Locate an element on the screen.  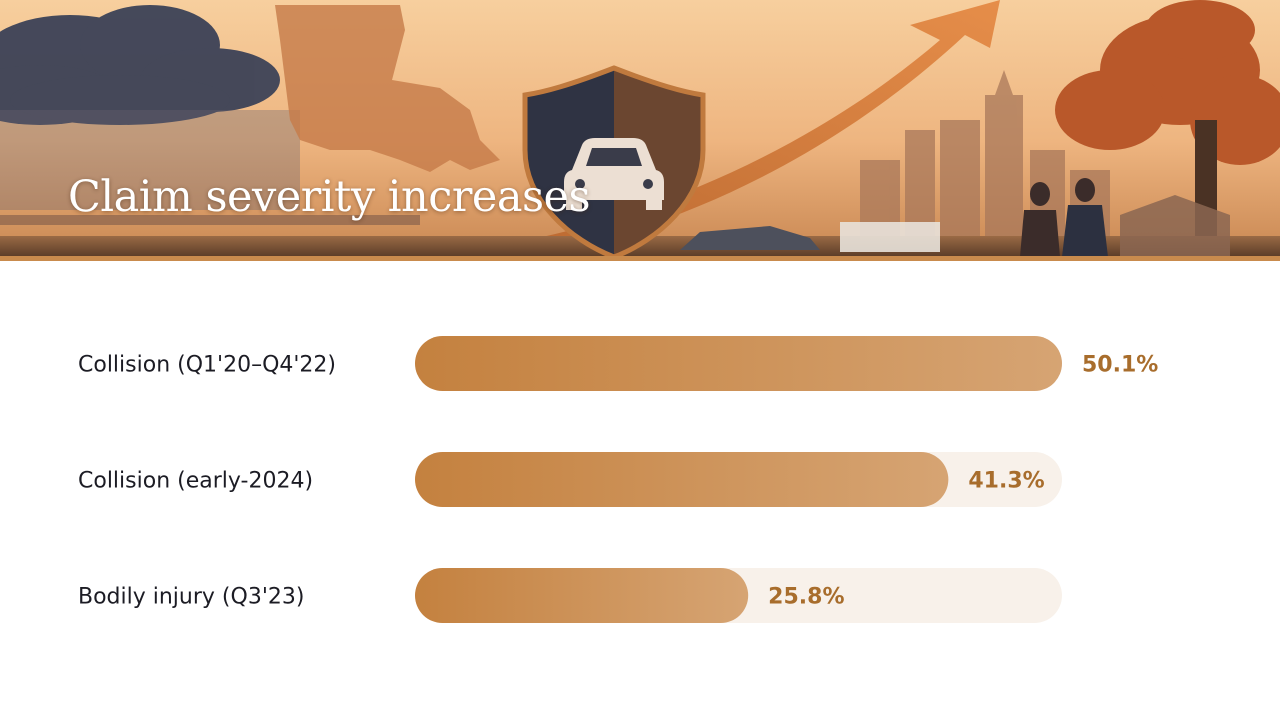
banner-accent-line is located at coordinates (640, 258).